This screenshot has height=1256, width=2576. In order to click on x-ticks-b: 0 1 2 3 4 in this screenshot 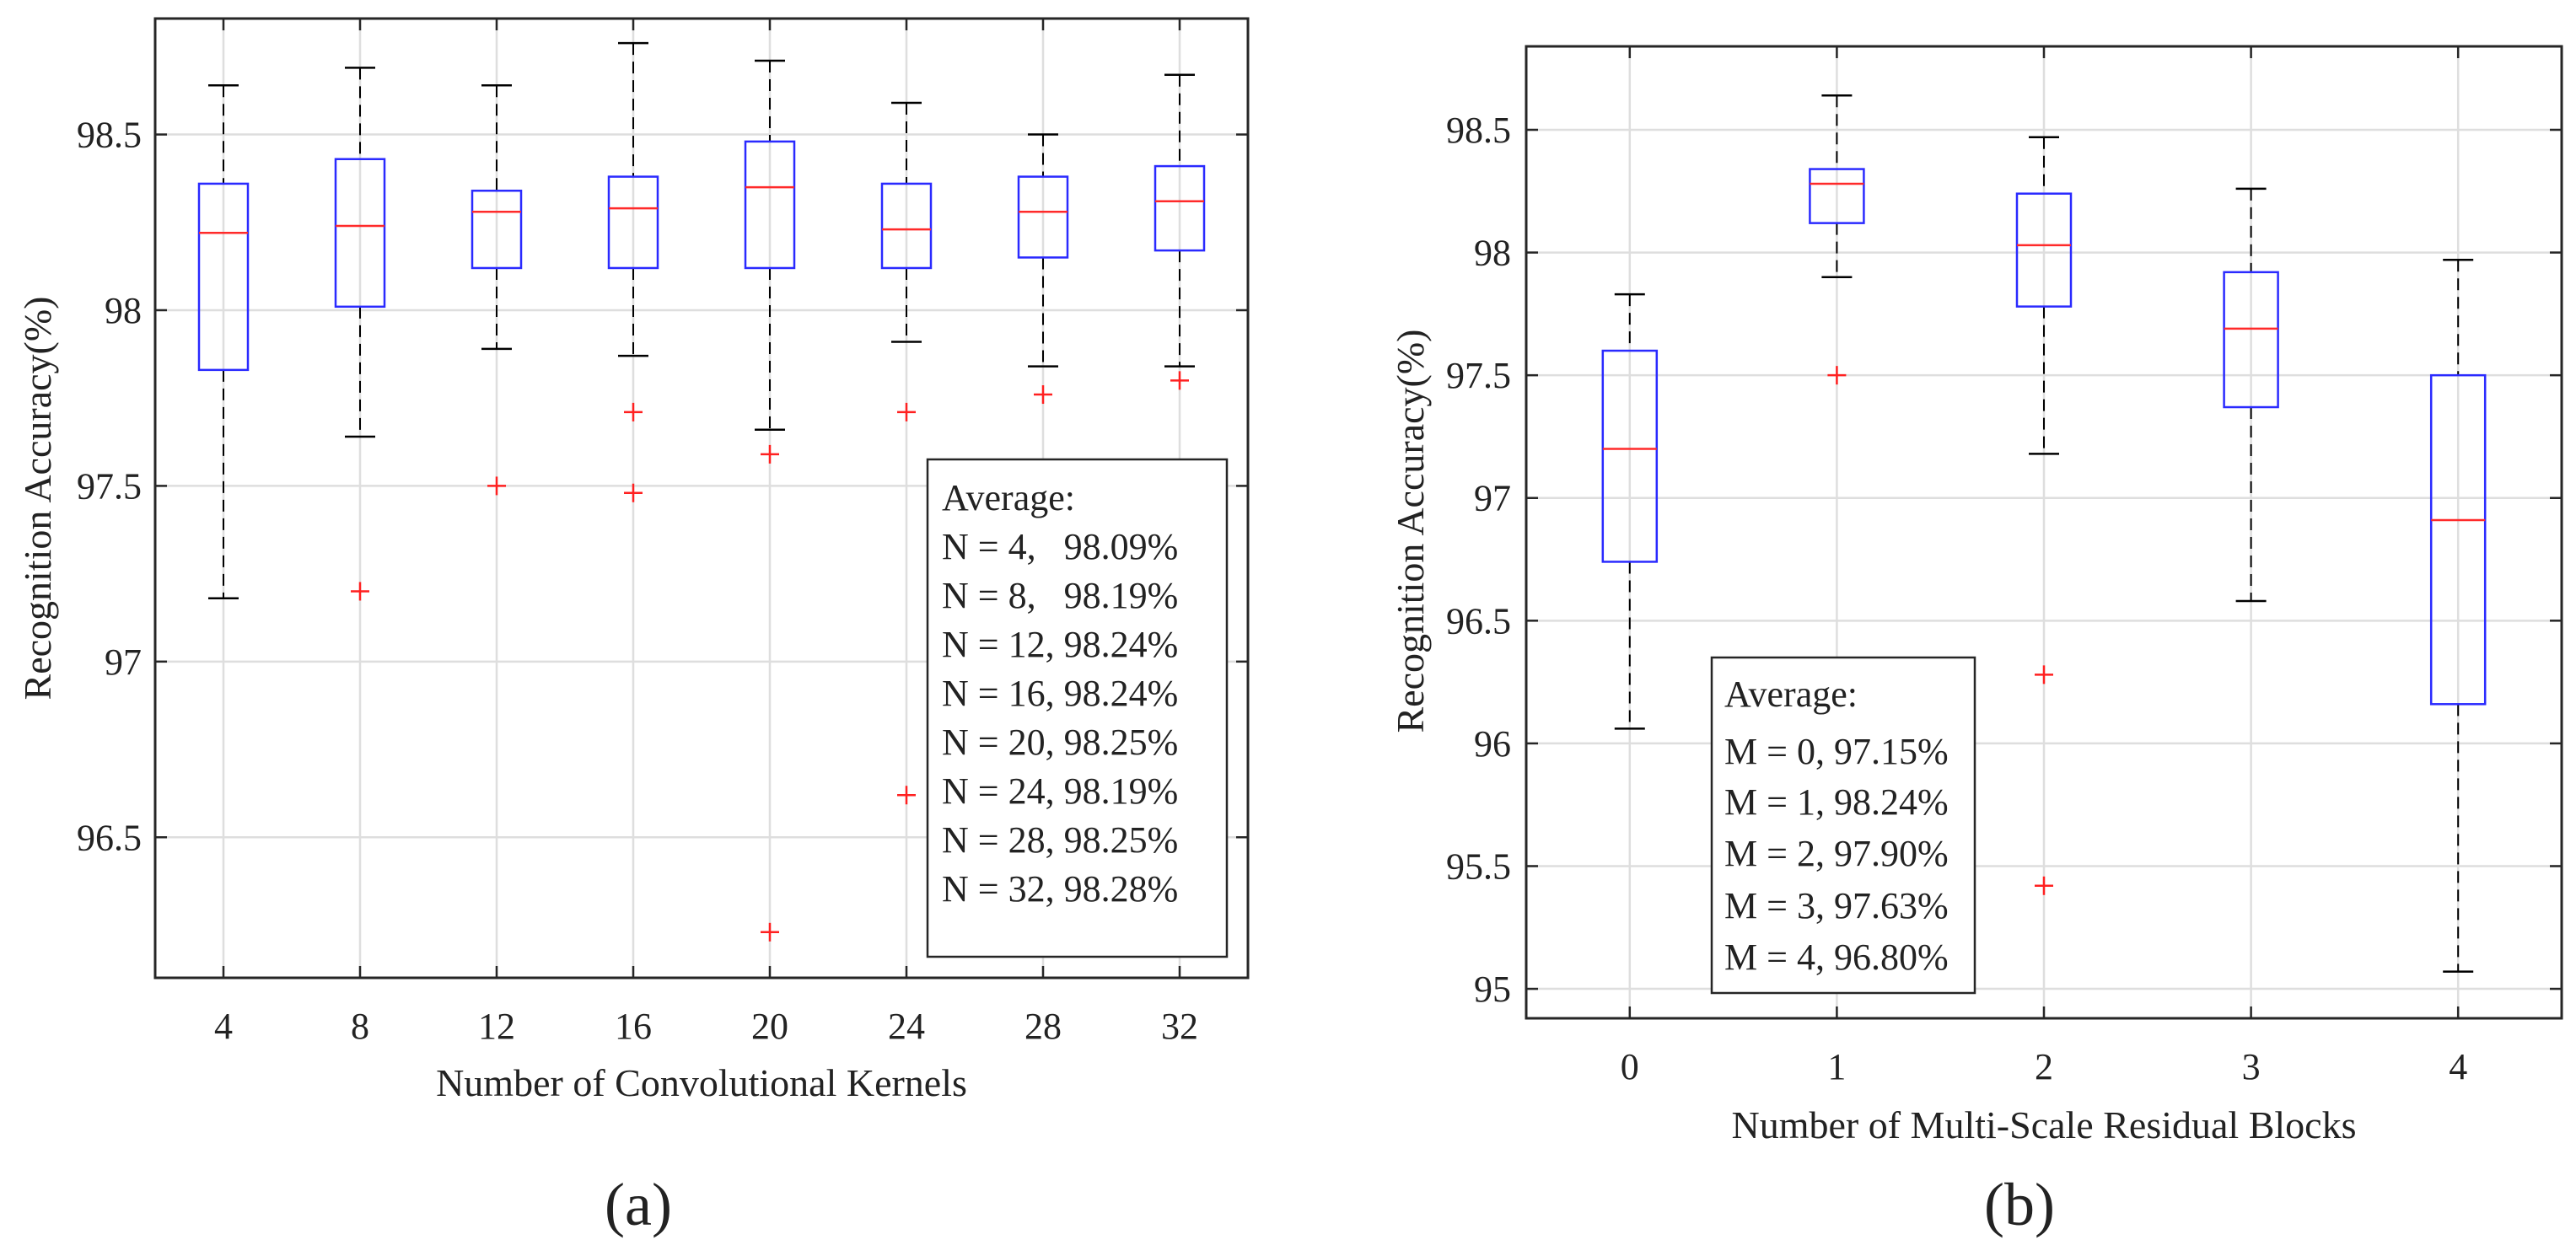, I will do `click(2044, 1066)`.